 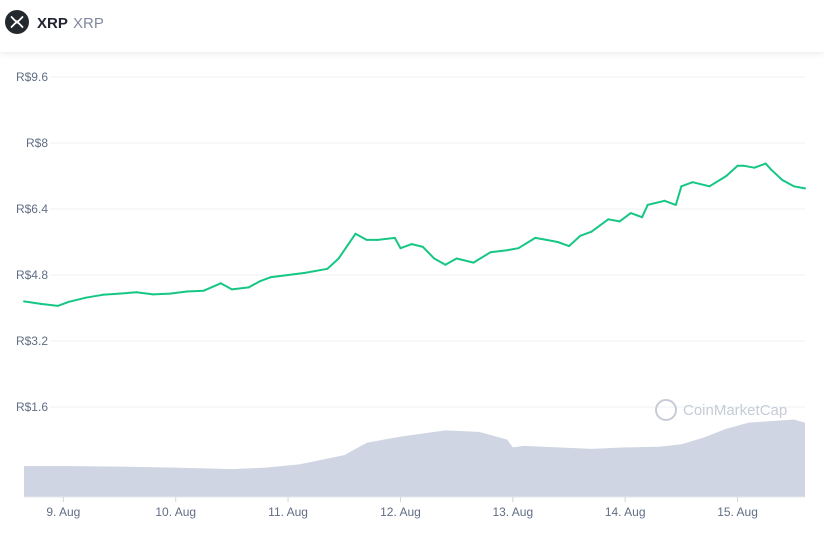 I want to click on y-tick-label: R$3.2, so click(x=32, y=341).